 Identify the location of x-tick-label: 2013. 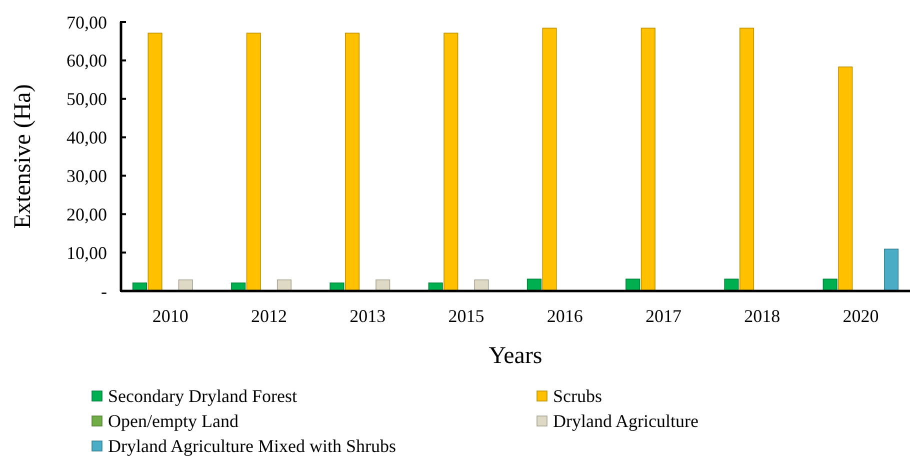
(368, 316).